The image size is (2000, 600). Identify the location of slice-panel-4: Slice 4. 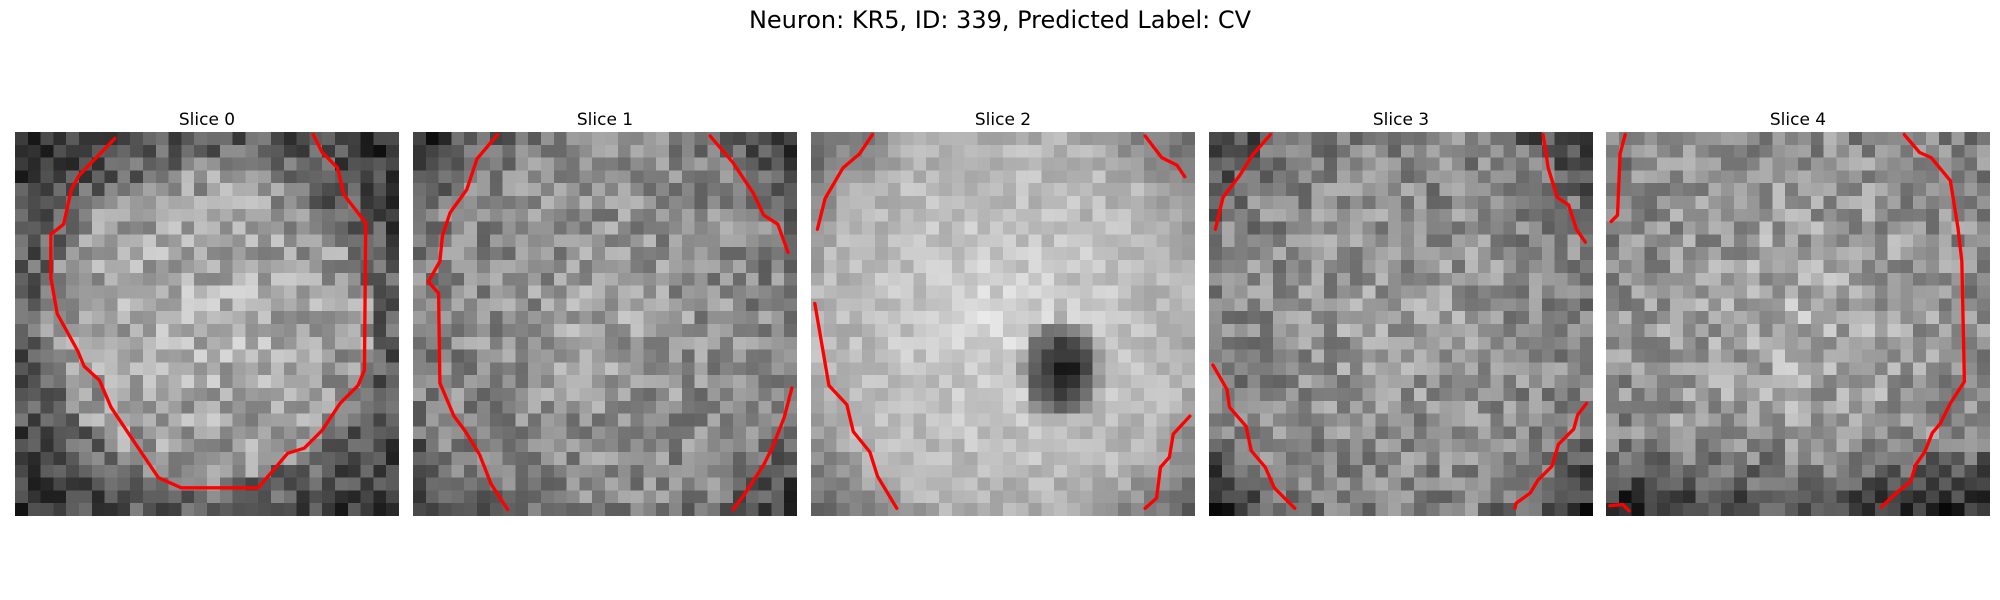
(1798, 312).